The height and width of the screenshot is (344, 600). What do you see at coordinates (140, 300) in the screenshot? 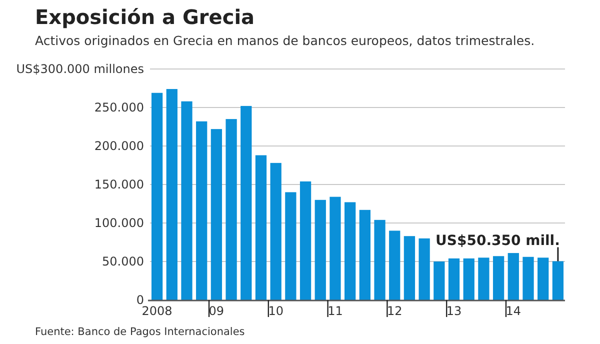
I see `y-tick-label: 0` at bounding box center [140, 300].